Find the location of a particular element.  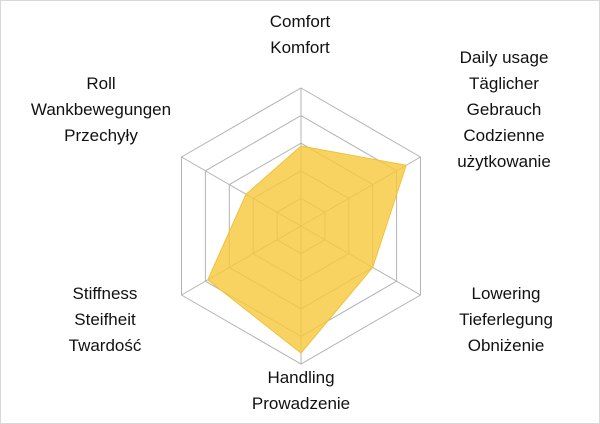

axis-label-handling: Handling Prowadzenie is located at coordinates (301, 390).